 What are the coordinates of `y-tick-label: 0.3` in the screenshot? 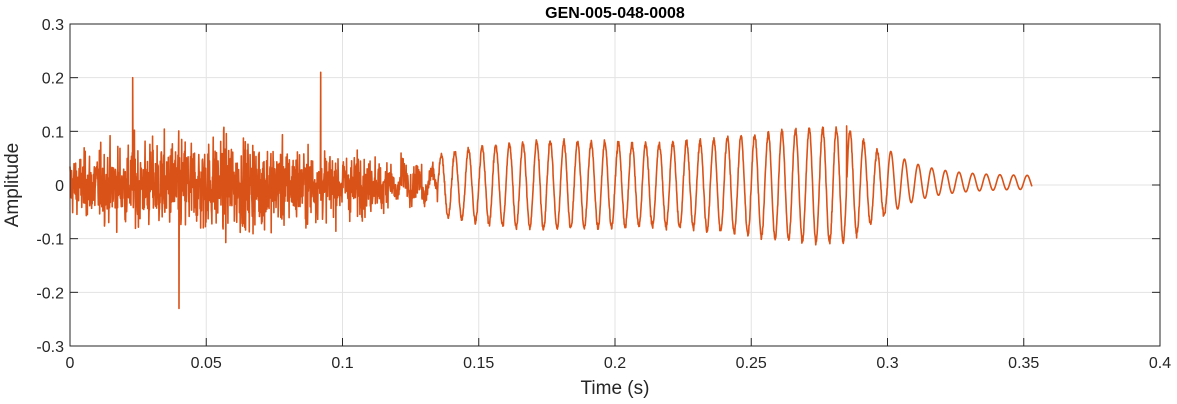 It's located at (53, 25).